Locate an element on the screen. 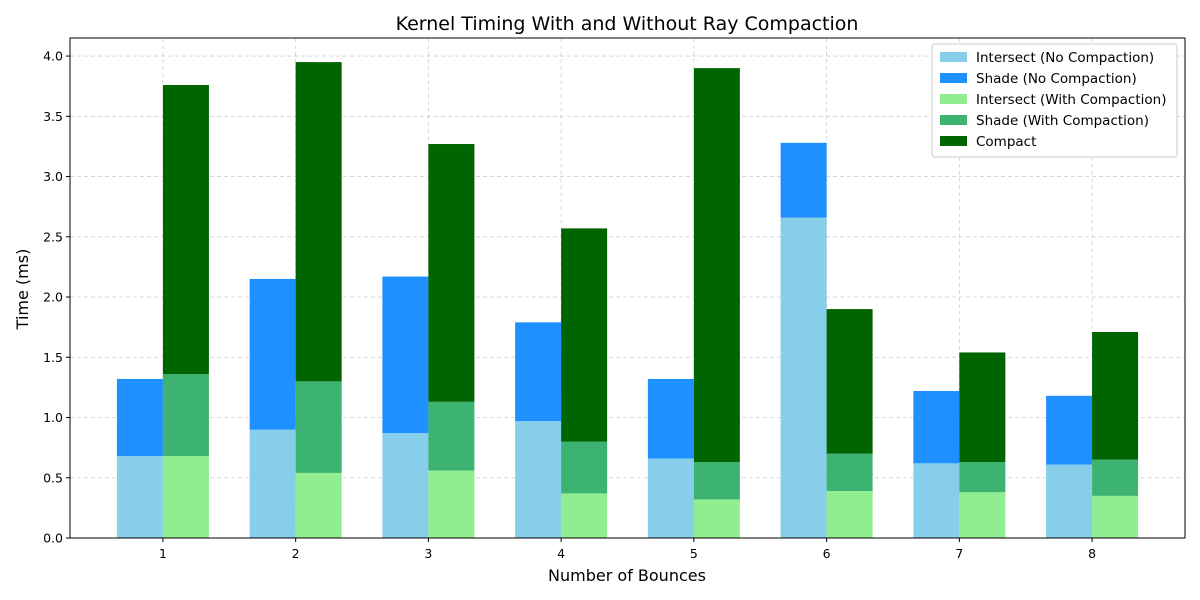 This screenshot has width=1200, height=600. x-axis-ticks: 1 2 3 4 5 6 7 8 is located at coordinates (627, 549).